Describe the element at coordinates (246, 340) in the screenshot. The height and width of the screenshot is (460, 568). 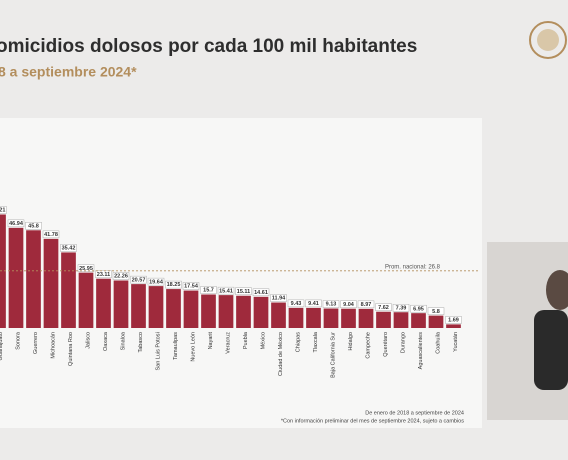
I see `x-tick-label: Puebla` at that location.